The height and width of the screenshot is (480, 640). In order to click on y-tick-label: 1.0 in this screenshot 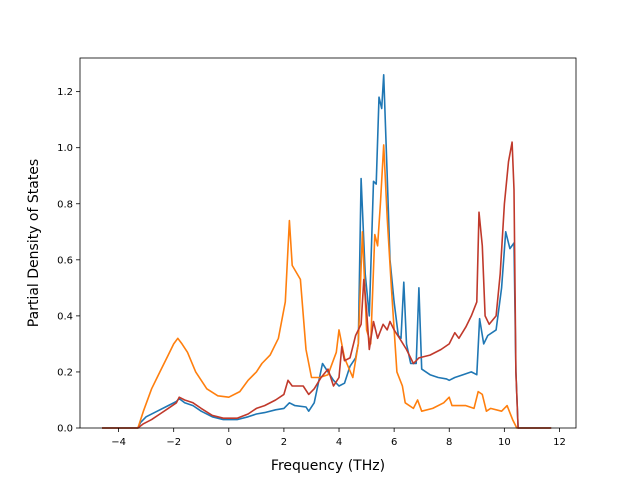, I will do `click(65, 148)`.